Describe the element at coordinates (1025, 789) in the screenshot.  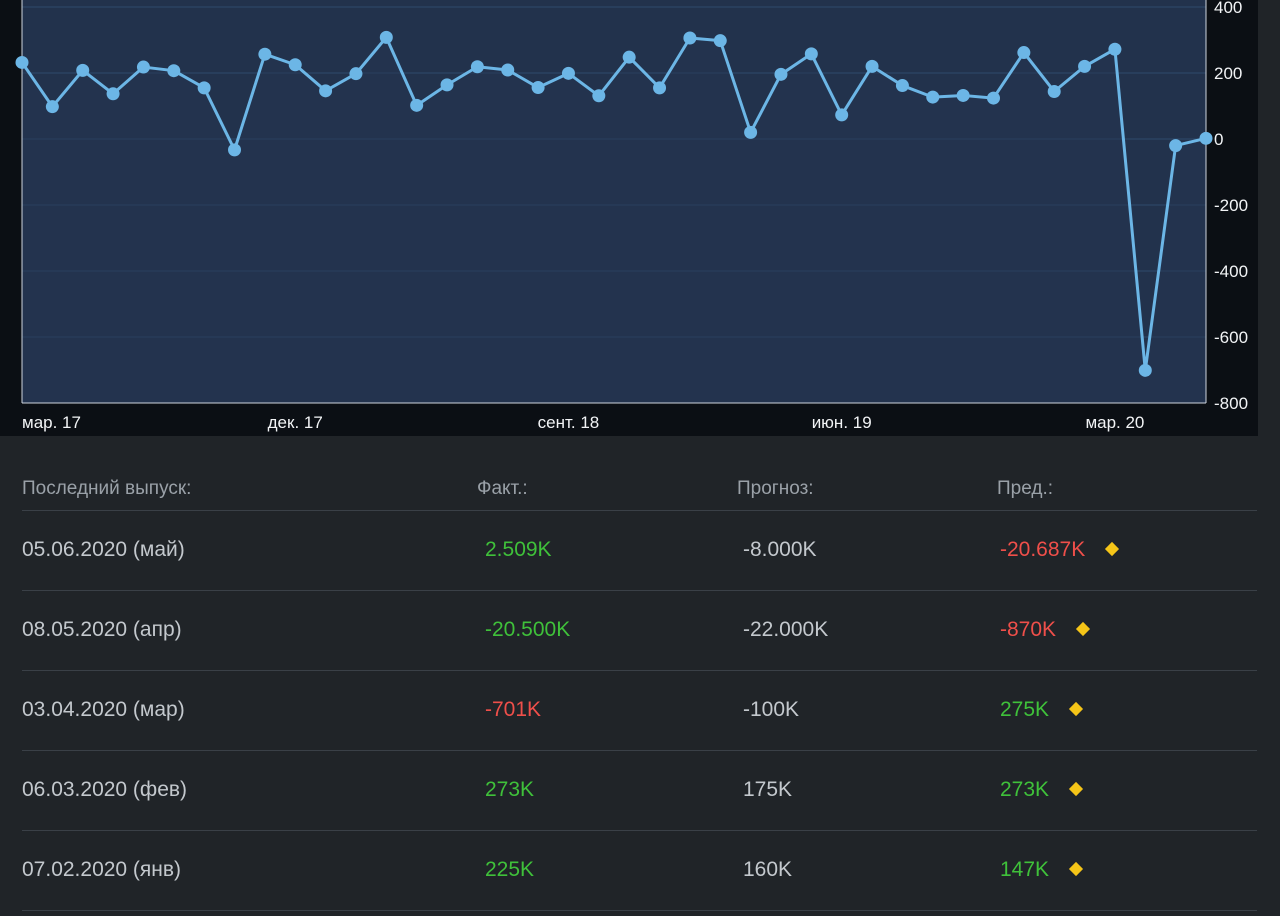
I see `row-previous-value: 273K` at that location.